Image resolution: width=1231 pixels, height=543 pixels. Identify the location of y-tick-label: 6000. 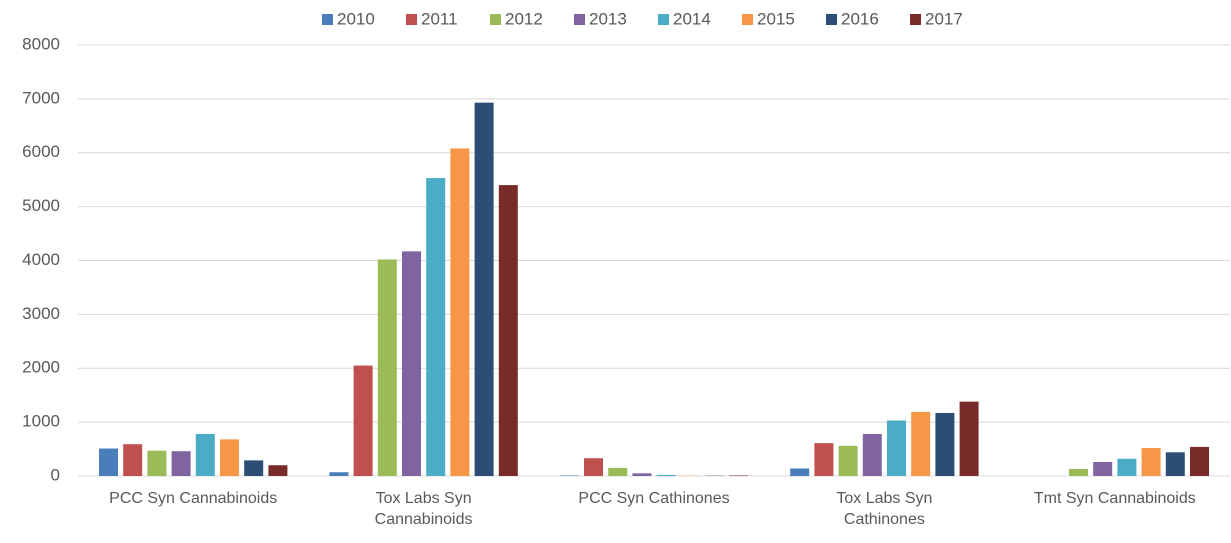
(41, 151).